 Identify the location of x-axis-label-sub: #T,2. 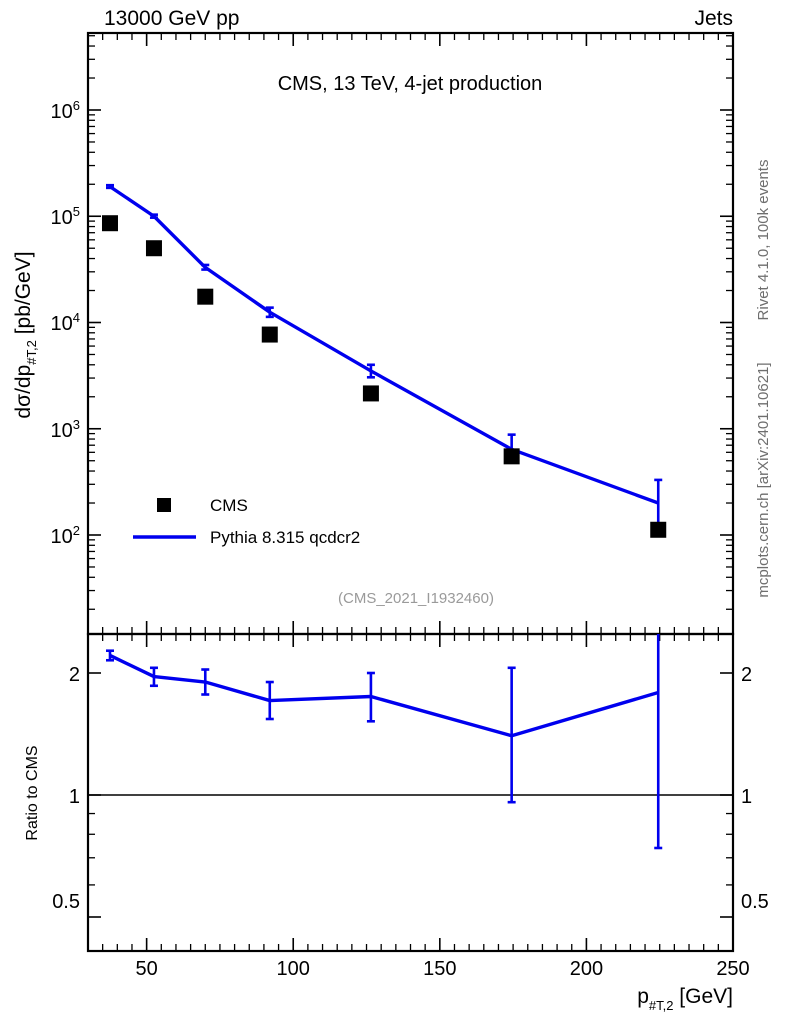
(661, 1005).